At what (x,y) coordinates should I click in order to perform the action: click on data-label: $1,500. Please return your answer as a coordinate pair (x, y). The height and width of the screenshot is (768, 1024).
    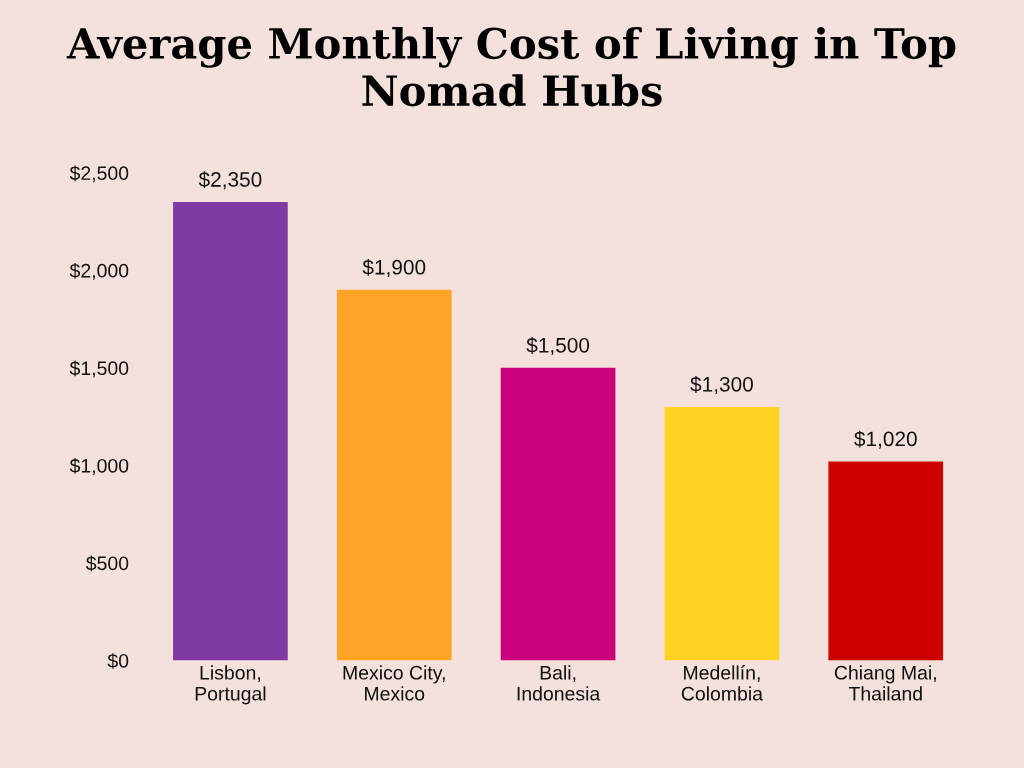
    Looking at the image, I should click on (558, 346).